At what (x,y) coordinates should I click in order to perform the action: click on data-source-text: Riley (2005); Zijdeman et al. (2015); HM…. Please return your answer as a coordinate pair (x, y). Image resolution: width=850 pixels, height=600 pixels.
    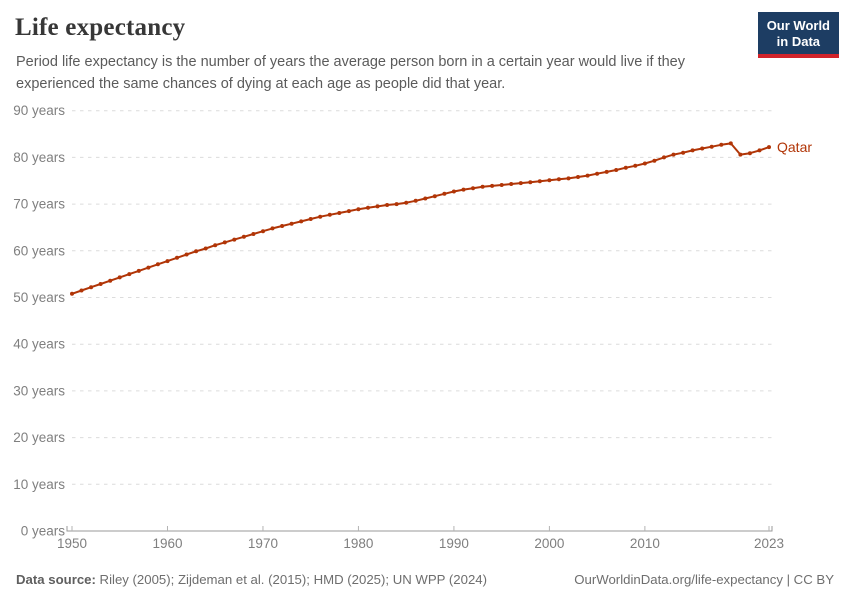
    Looking at the image, I should click on (291, 579).